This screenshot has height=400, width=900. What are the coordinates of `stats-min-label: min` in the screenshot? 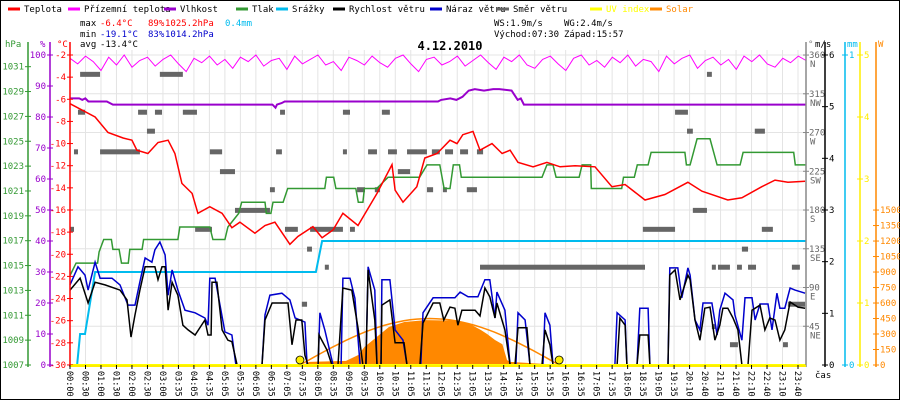 It's located at (88, 35).